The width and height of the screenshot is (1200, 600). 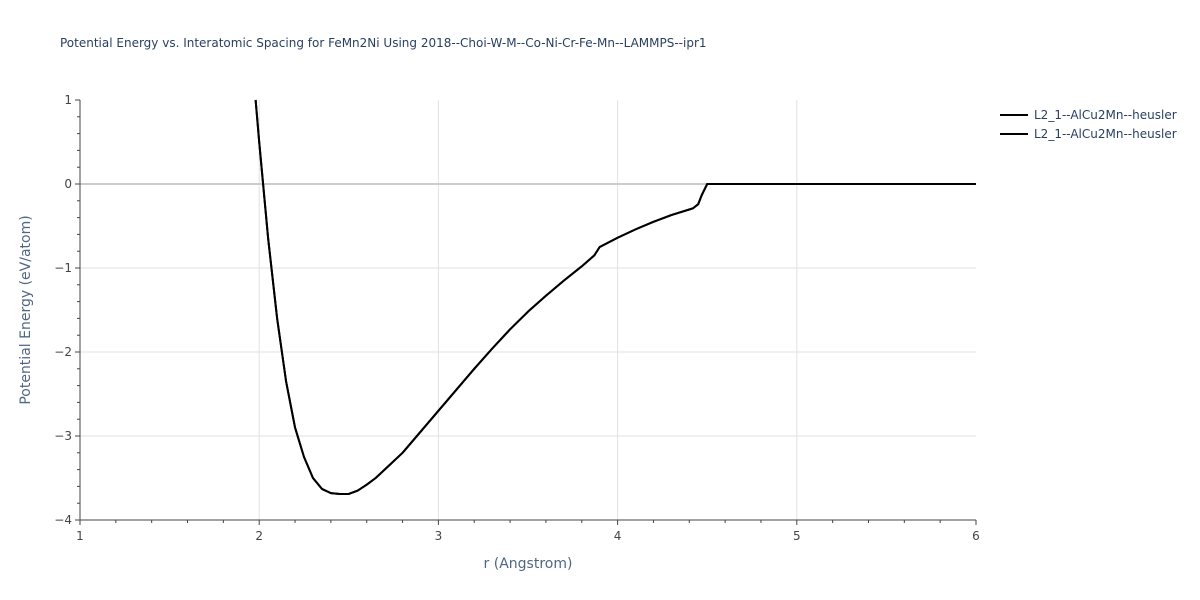 What do you see at coordinates (528, 564) in the screenshot?
I see `x-axis-title: r (Angstrom)` at bounding box center [528, 564].